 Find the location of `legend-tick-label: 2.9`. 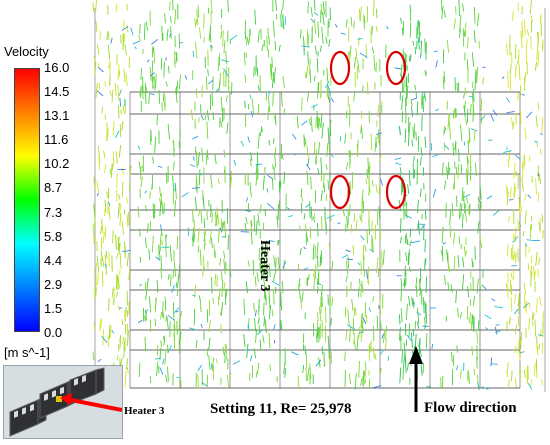

legend-tick-label: 2.9 is located at coordinates (53, 284).